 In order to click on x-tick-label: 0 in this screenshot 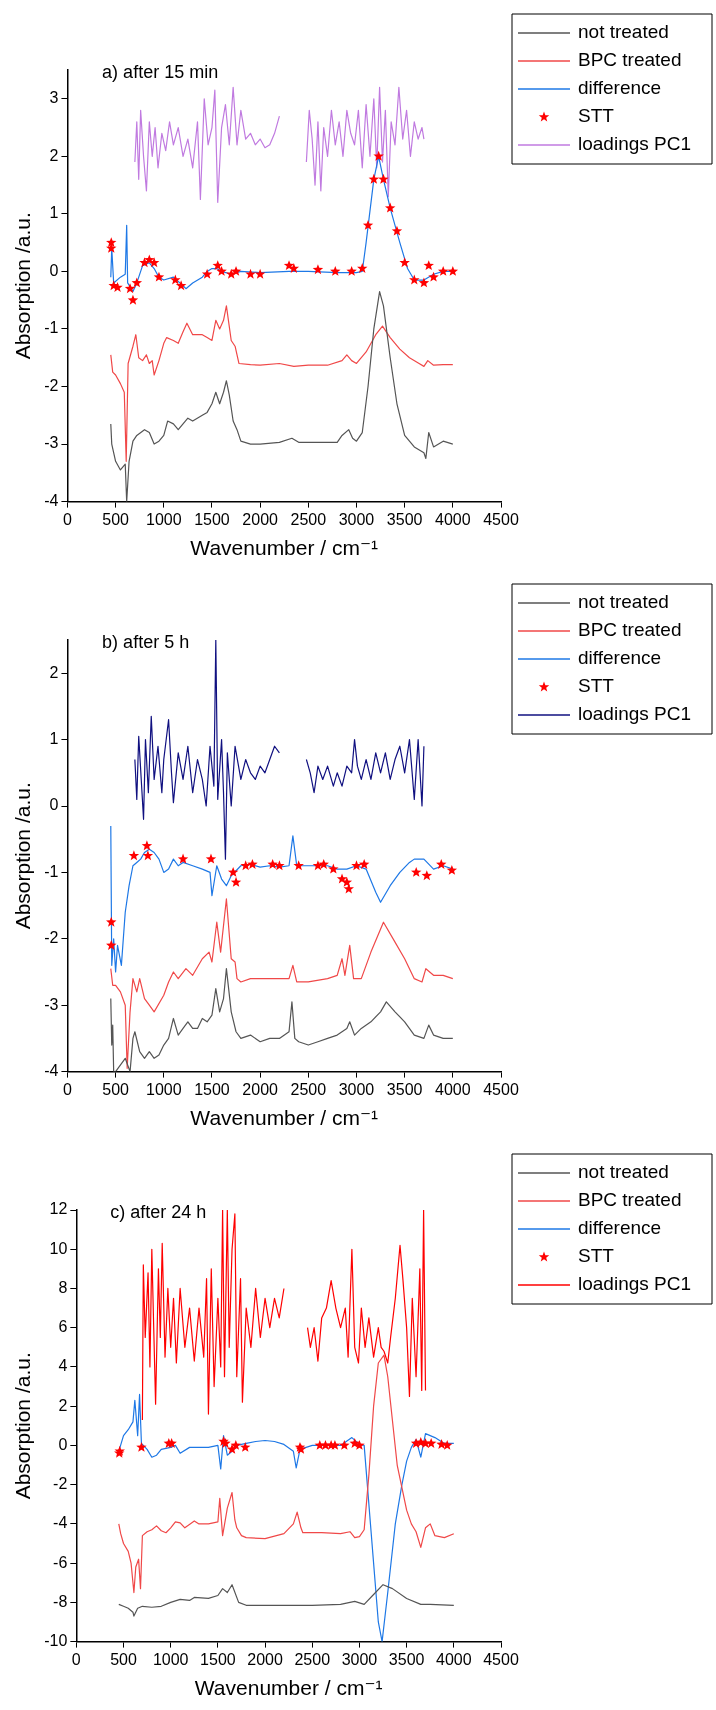, I will do `click(76, 1659)`.